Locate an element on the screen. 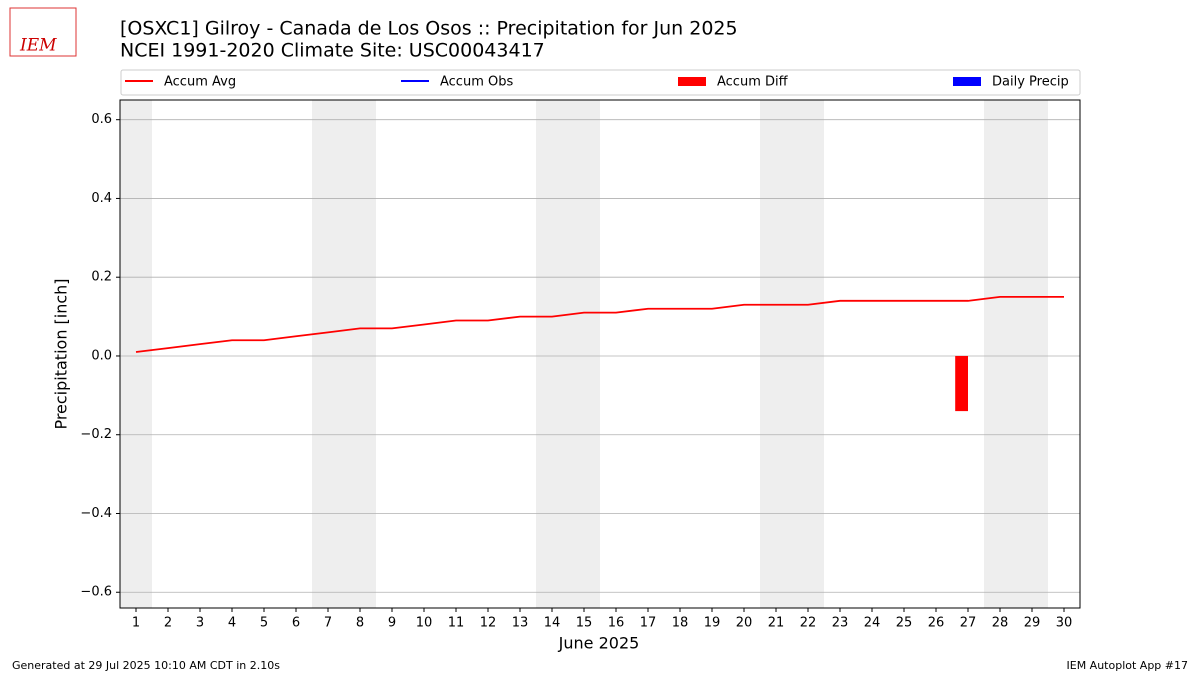 Image resolution: width=1200 pixels, height=675 pixels. x-tick-label: 22 is located at coordinates (808, 623).